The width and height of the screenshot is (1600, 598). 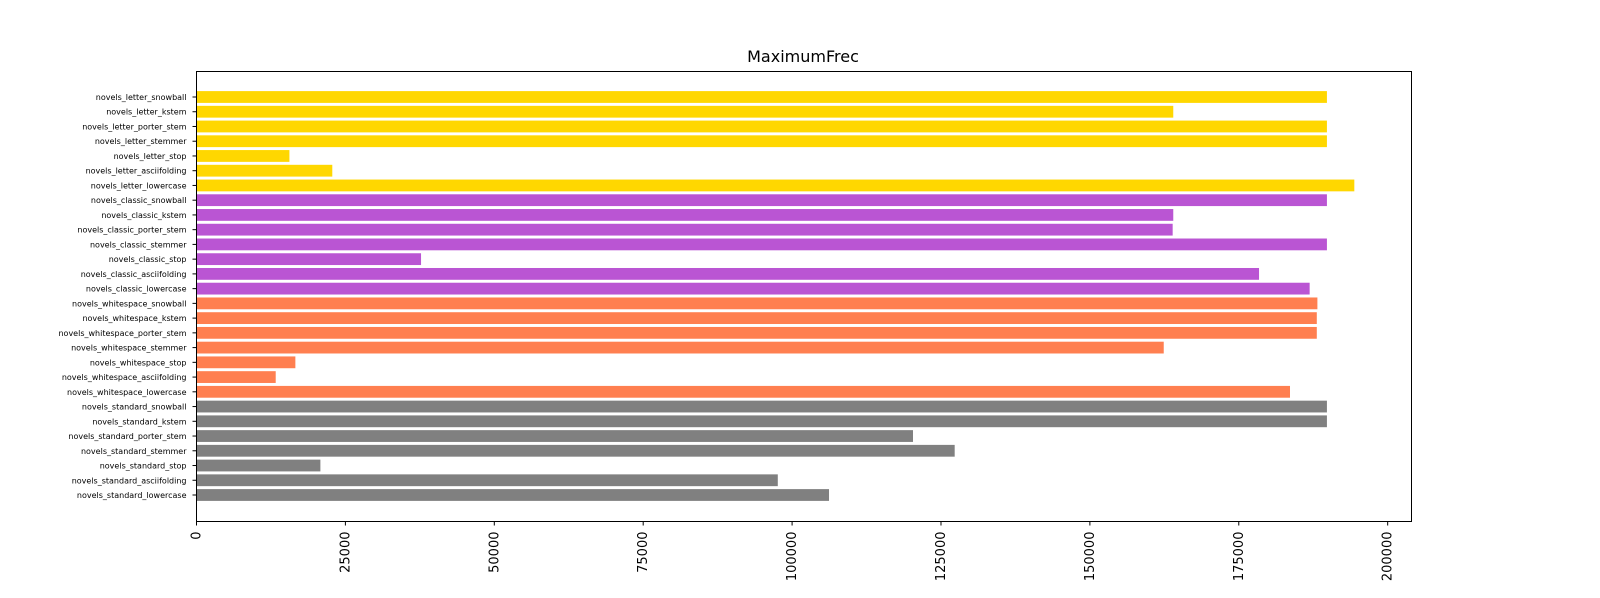 I want to click on y-tick-label: novels_whitespace_porter_stem, so click(x=122, y=333).